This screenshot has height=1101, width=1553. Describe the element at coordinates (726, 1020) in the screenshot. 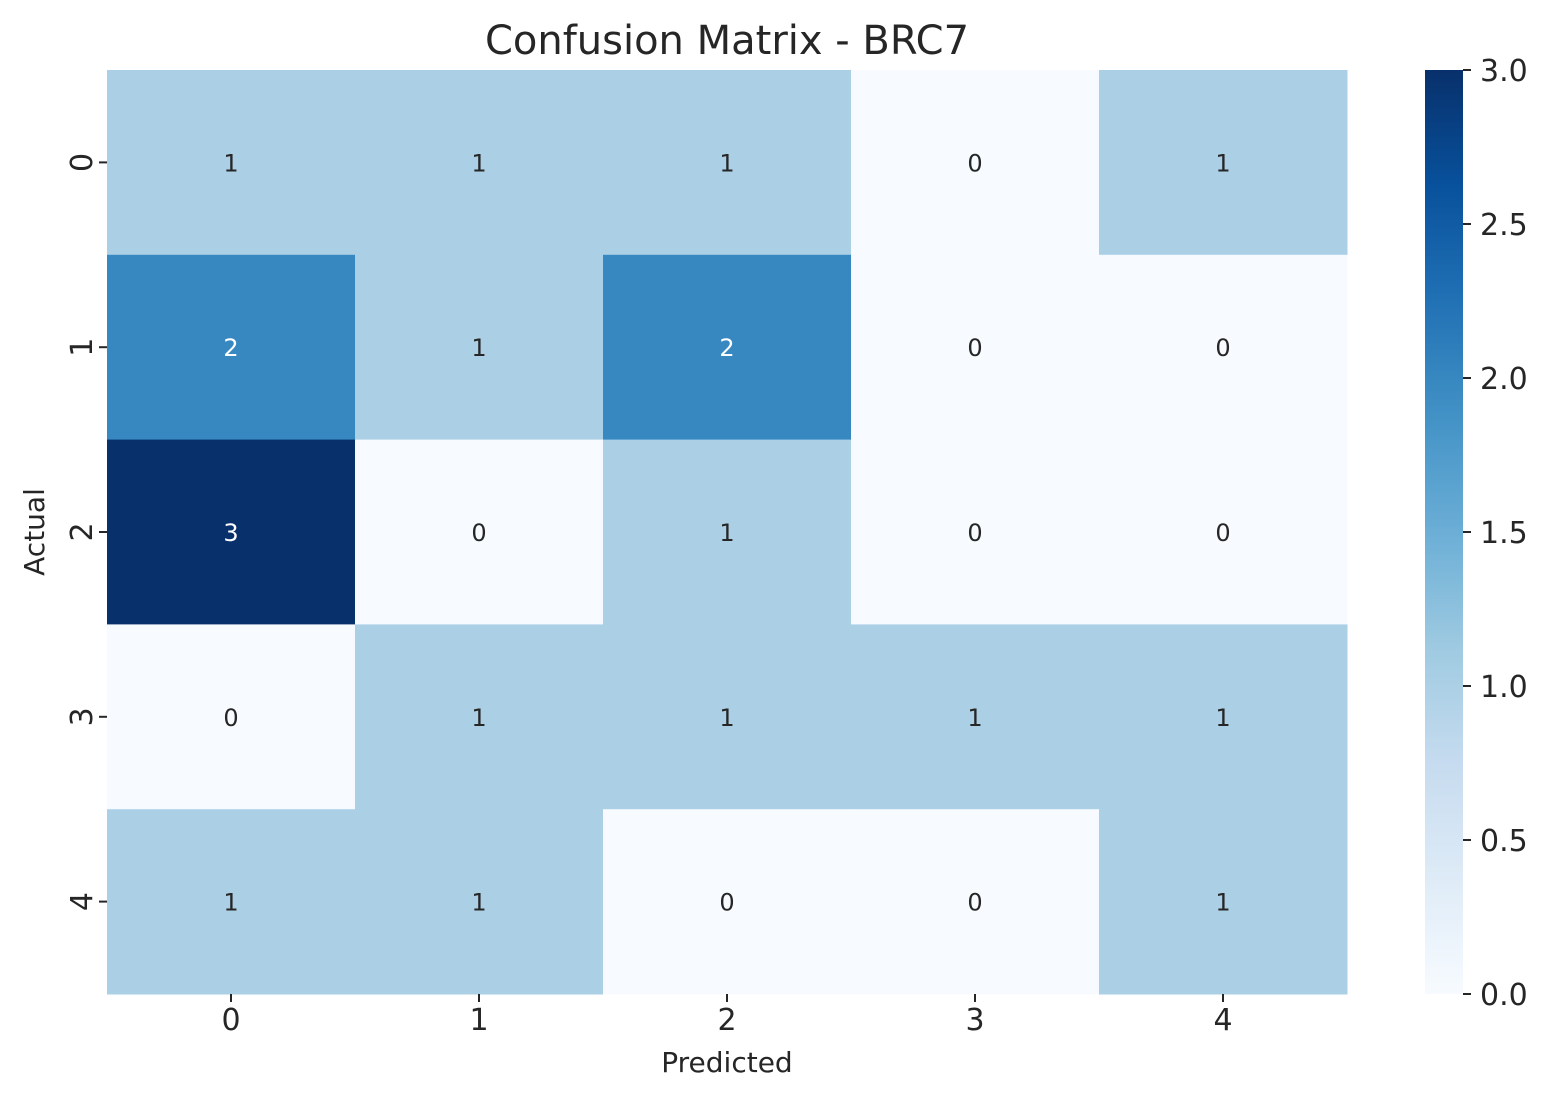

I see `x-tick-label-2: 2` at that location.